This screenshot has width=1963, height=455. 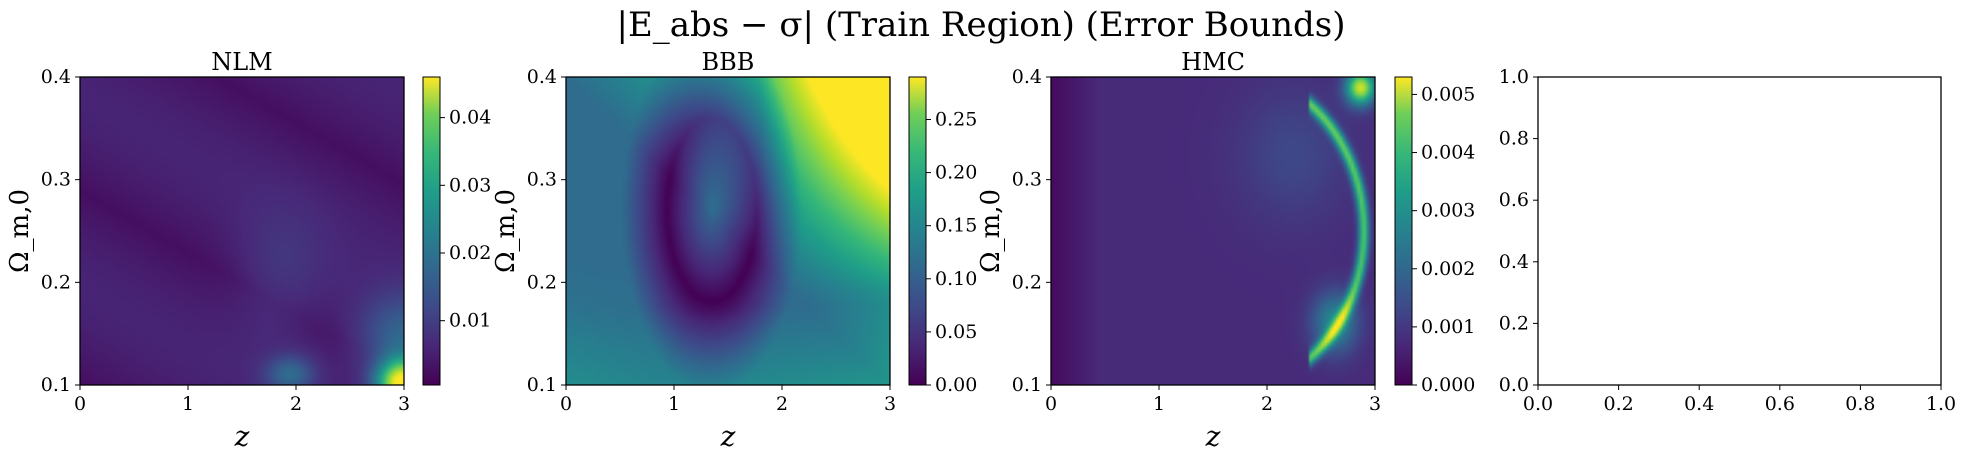 What do you see at coordinates (1448, 211) in the screenshot?
I see `colorbar-tick-label: 0.003` at bounding box center [1448, 211].